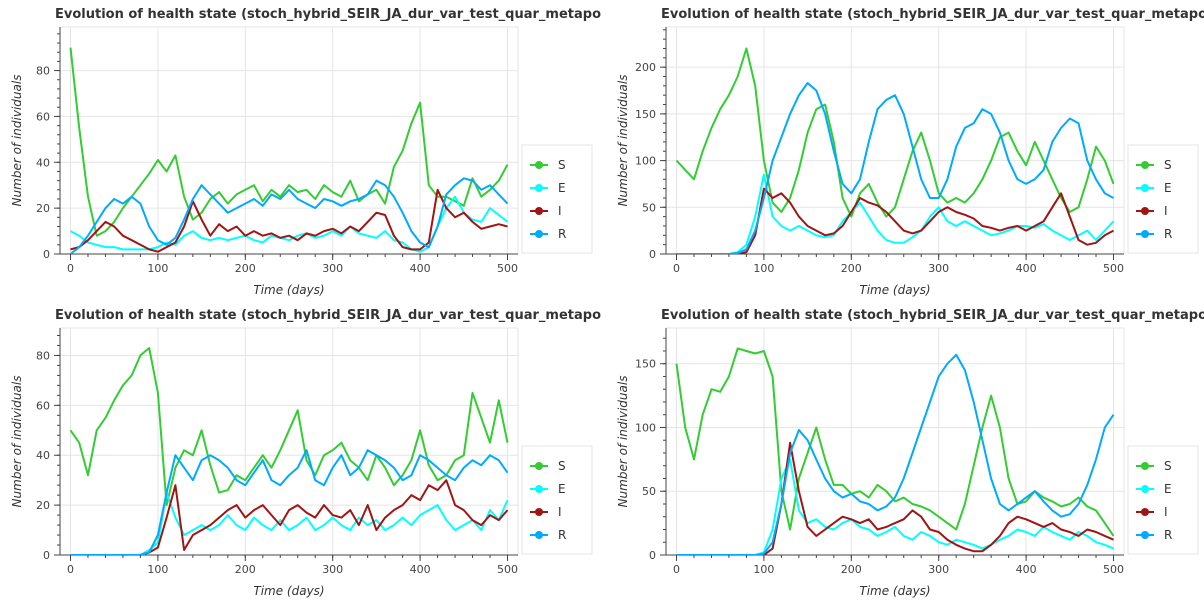 The image size is (1204, 602). Describe the element at coordinates (645, 427) in the screenshot. I see `y-tick-label: 100` at that location.